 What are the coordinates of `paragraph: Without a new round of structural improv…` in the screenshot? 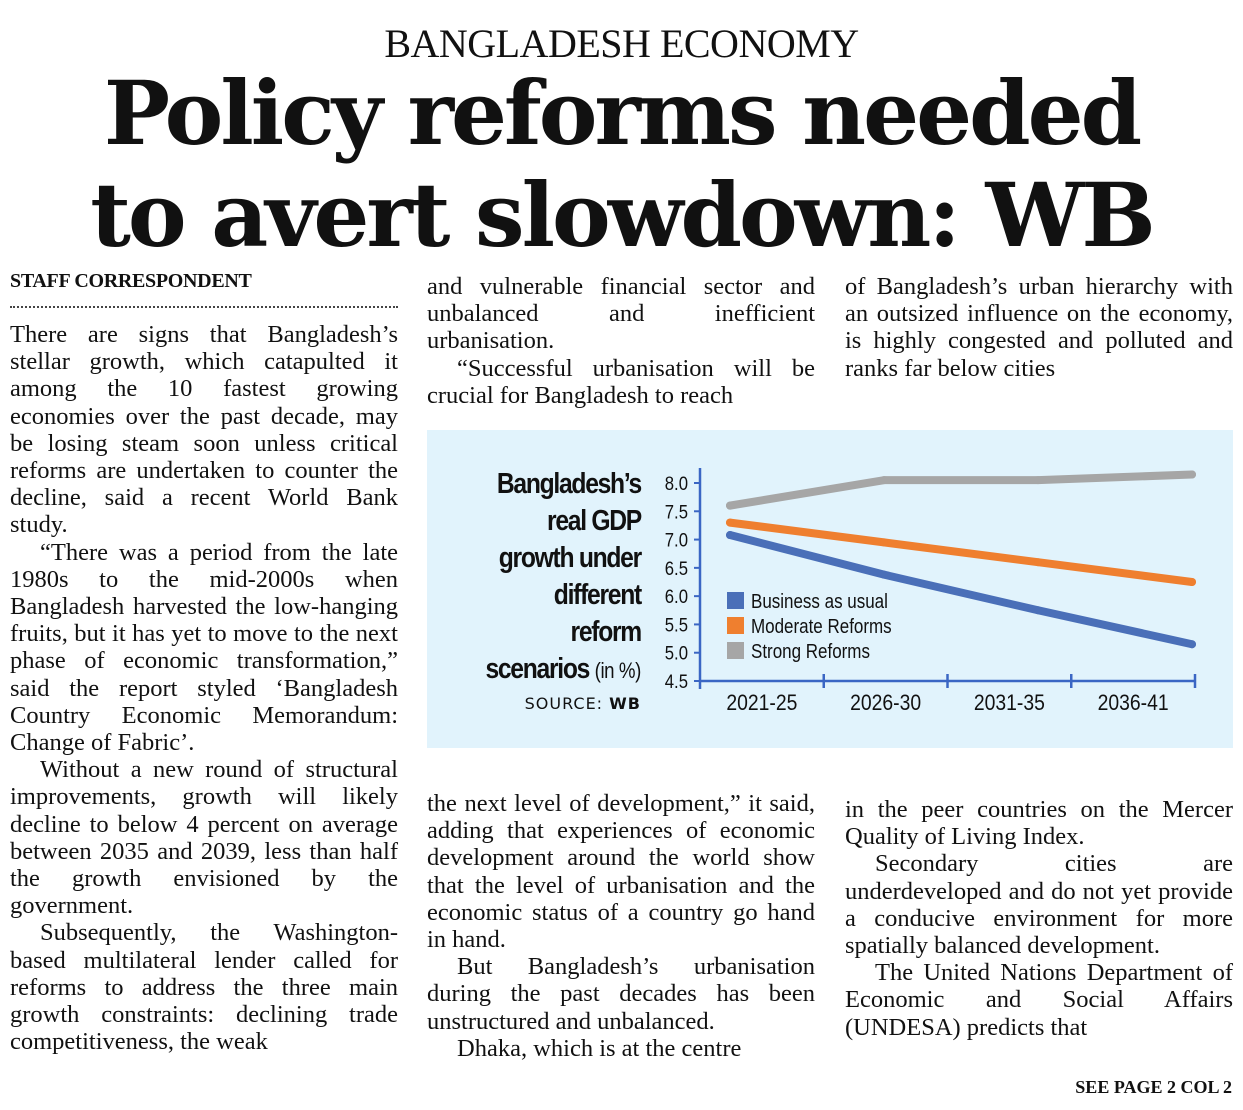 It's located at (204, 838).